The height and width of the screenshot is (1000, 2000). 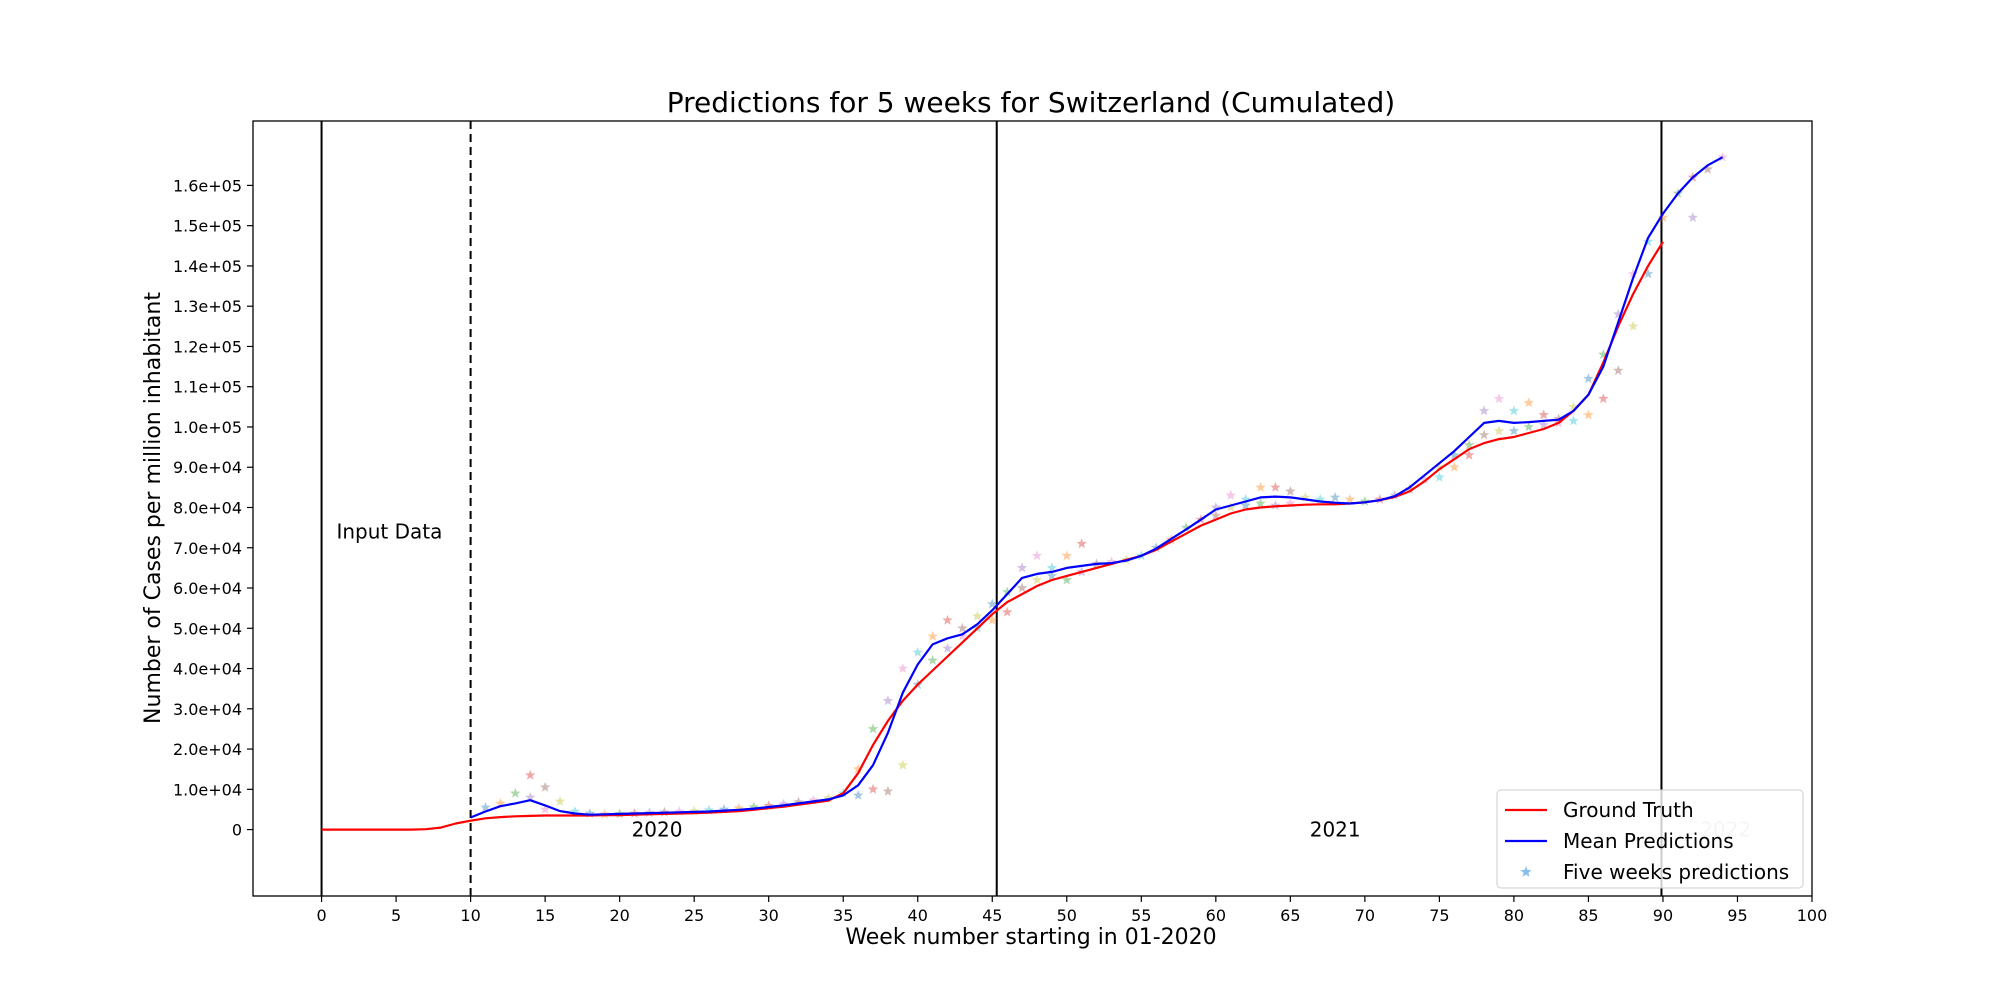 What do you see at coordinates (207, 306) in the screenshot?
I see `y-tick-label: 1.3e+05` at bounding box center [207, 306].